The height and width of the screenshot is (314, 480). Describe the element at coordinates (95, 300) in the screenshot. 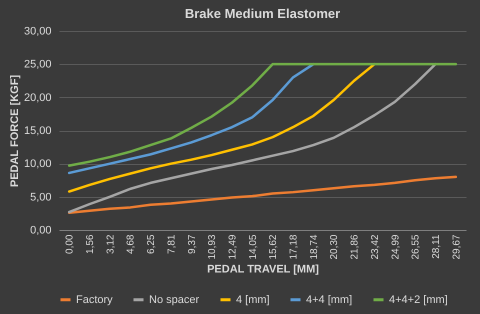

I see `legend-label: Factory` at that location.